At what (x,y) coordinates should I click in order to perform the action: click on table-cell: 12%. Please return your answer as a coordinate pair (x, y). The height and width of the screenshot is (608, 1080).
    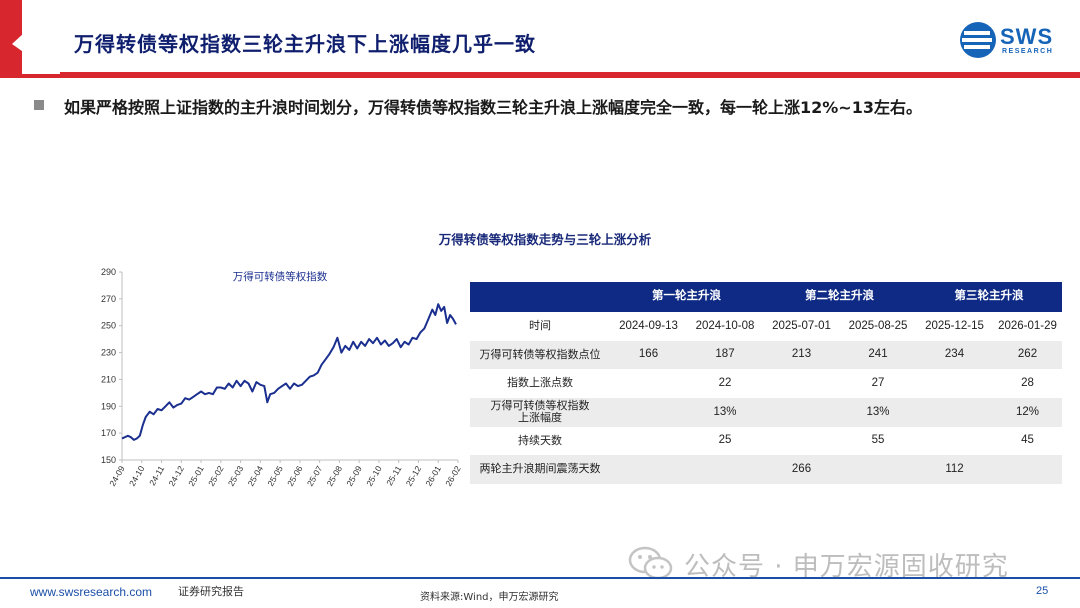
    Looking at the image, I should click on (1027, 412).